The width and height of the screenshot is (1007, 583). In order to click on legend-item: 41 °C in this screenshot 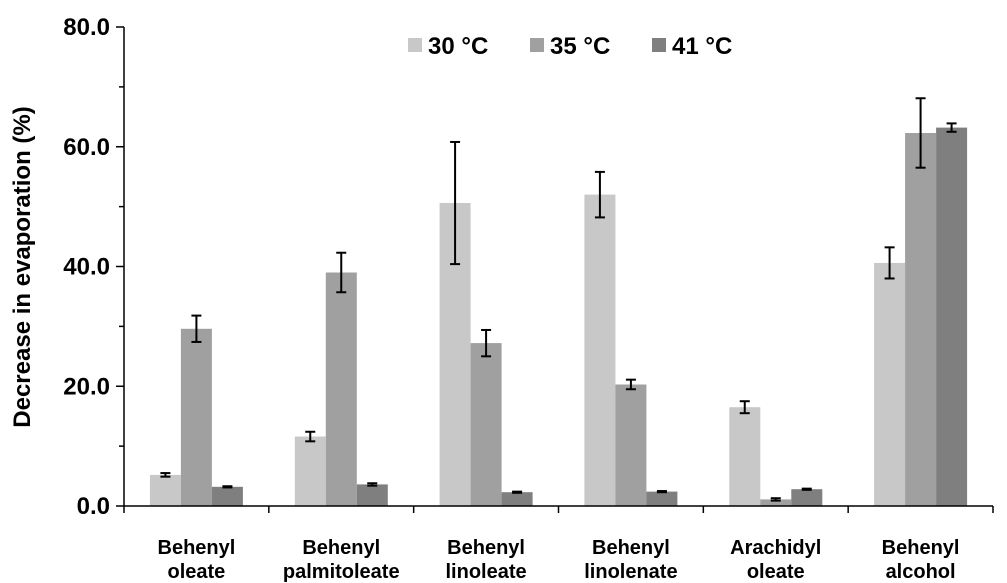, I will do `click(692, 46)`.